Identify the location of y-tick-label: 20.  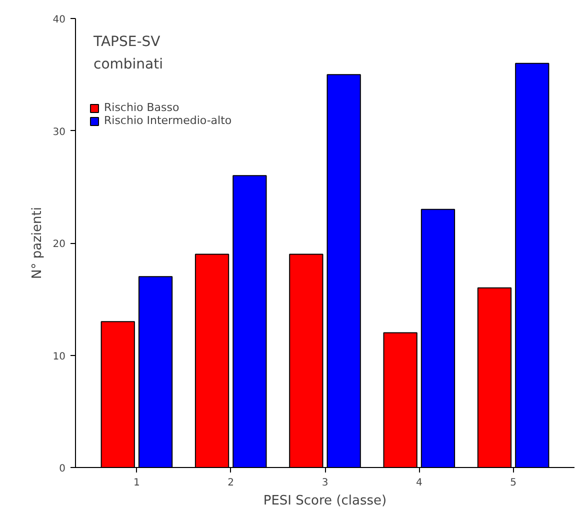
(59, 244).